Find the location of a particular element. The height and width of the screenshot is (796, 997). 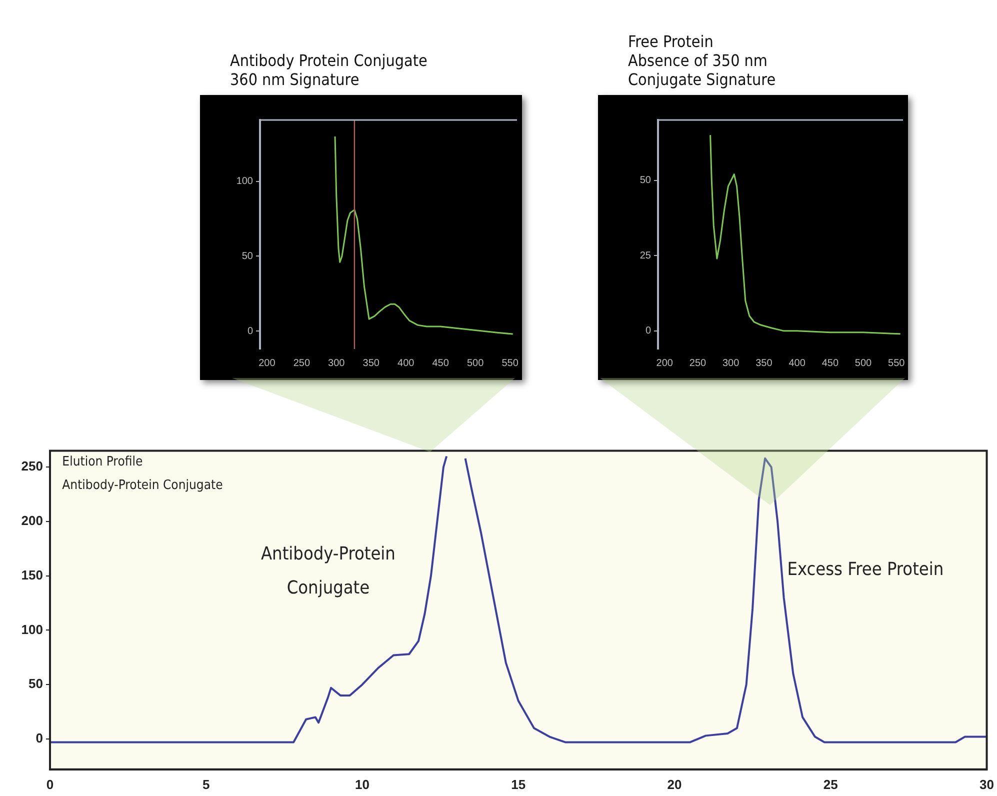

y-tick-label: 250 is located at coordinates (32, 466).